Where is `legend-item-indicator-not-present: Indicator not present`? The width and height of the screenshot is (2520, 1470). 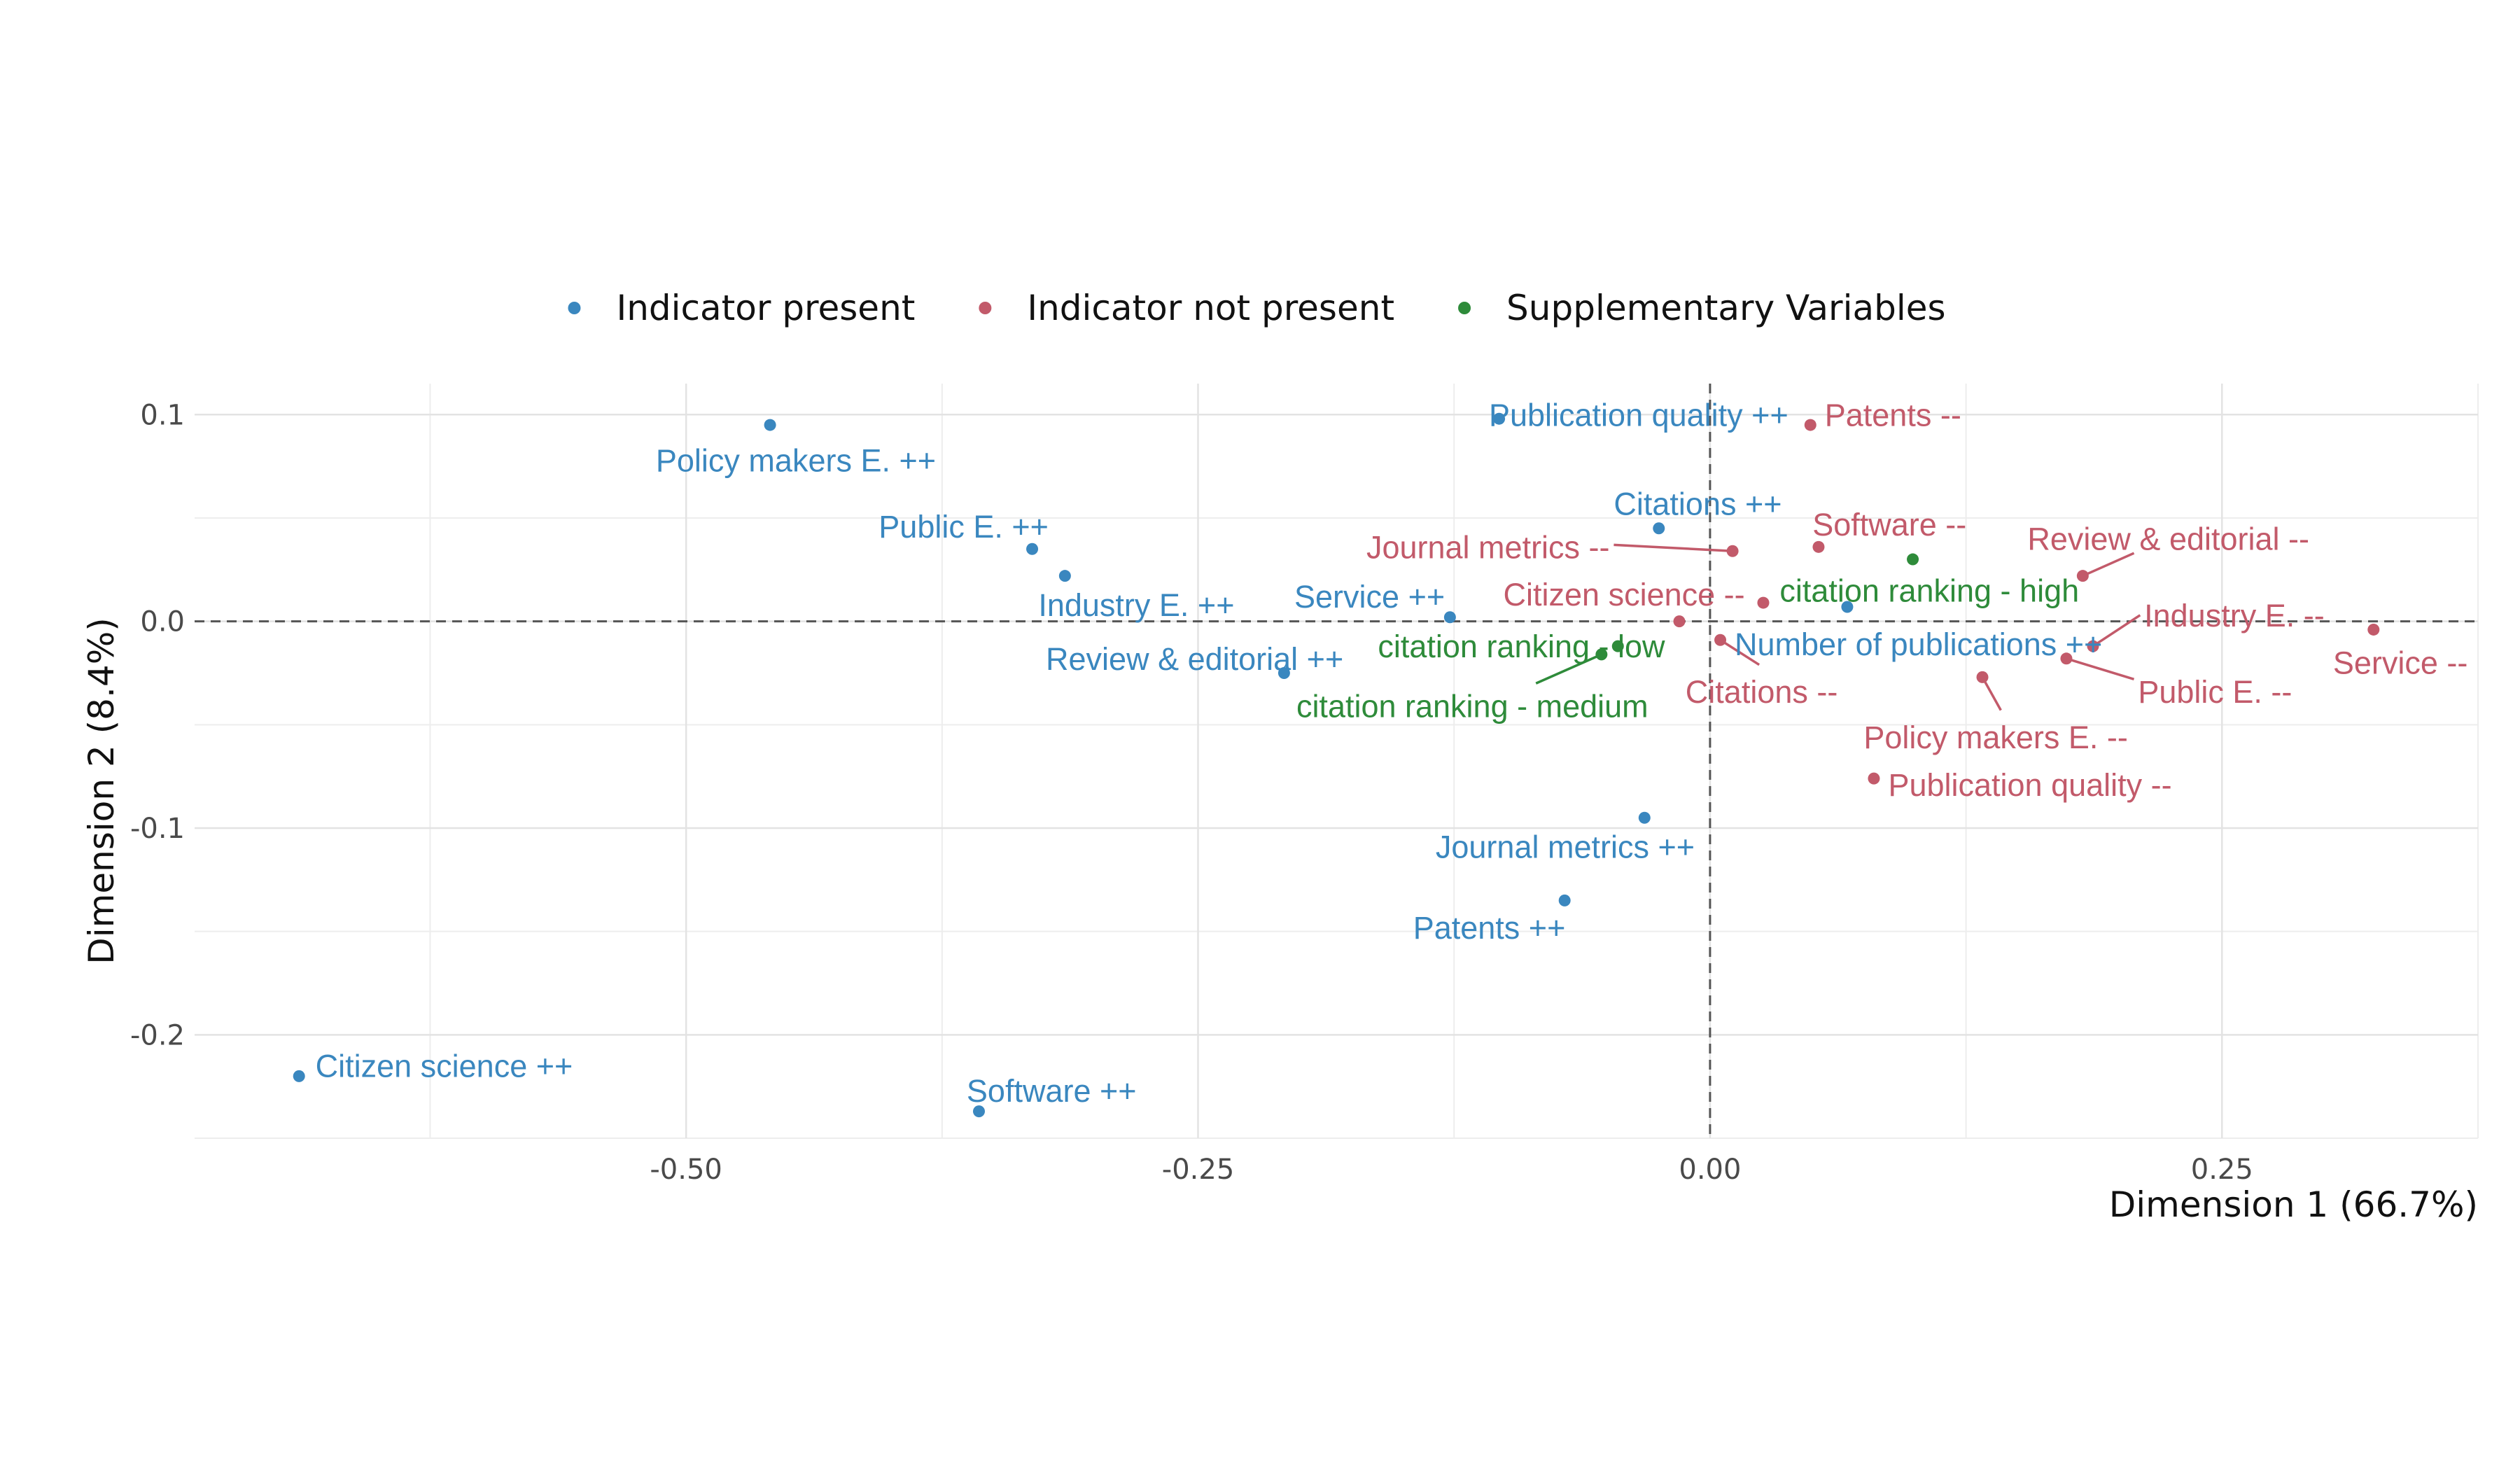 legend-item-indicator-not-present: Indicator not present is located at coordinates (1186, 308).